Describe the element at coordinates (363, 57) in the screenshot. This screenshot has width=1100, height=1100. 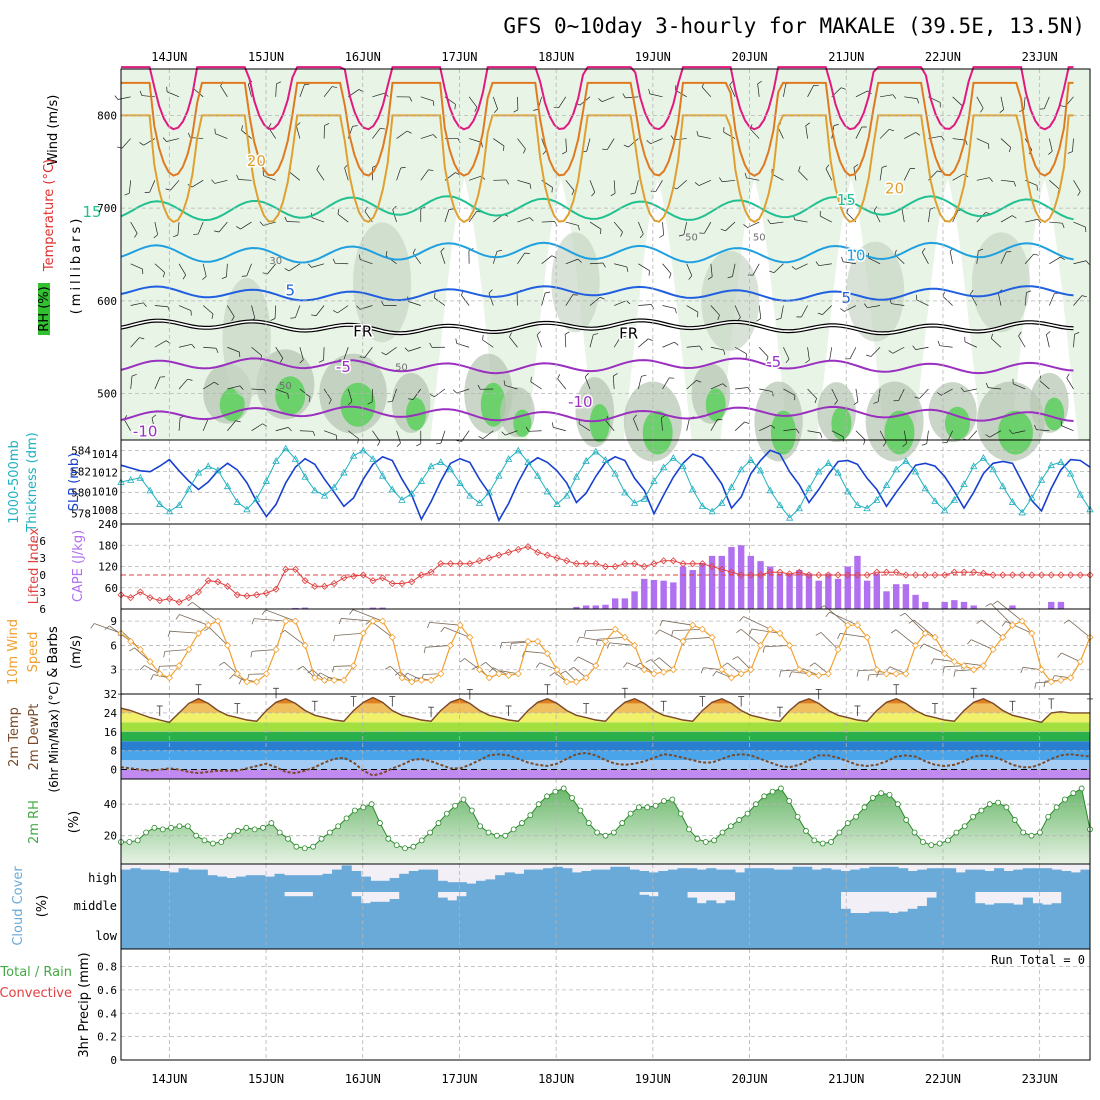
I see `date-label-top: 16JUN` at that location.